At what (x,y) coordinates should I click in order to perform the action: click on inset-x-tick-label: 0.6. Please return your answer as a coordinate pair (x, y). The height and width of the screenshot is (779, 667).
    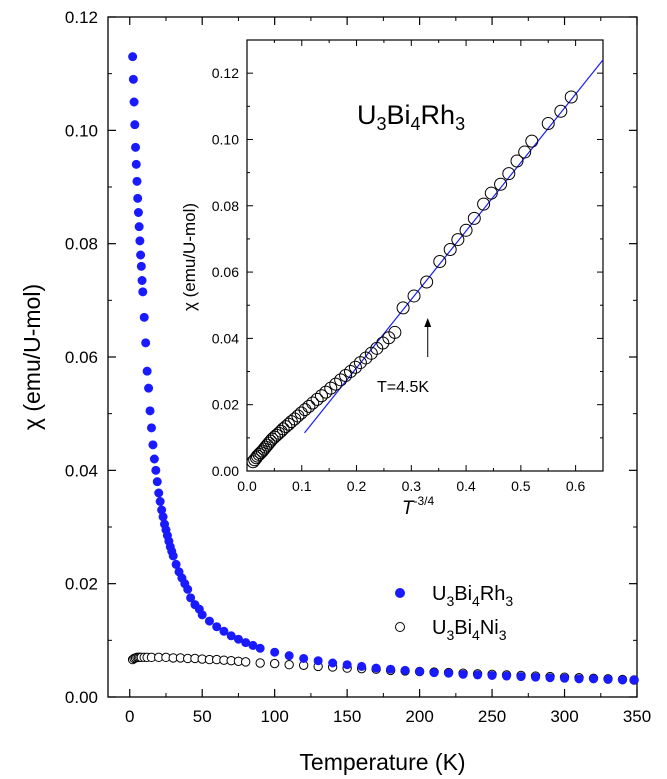
    Looking at the image, I should click on (576, 486).